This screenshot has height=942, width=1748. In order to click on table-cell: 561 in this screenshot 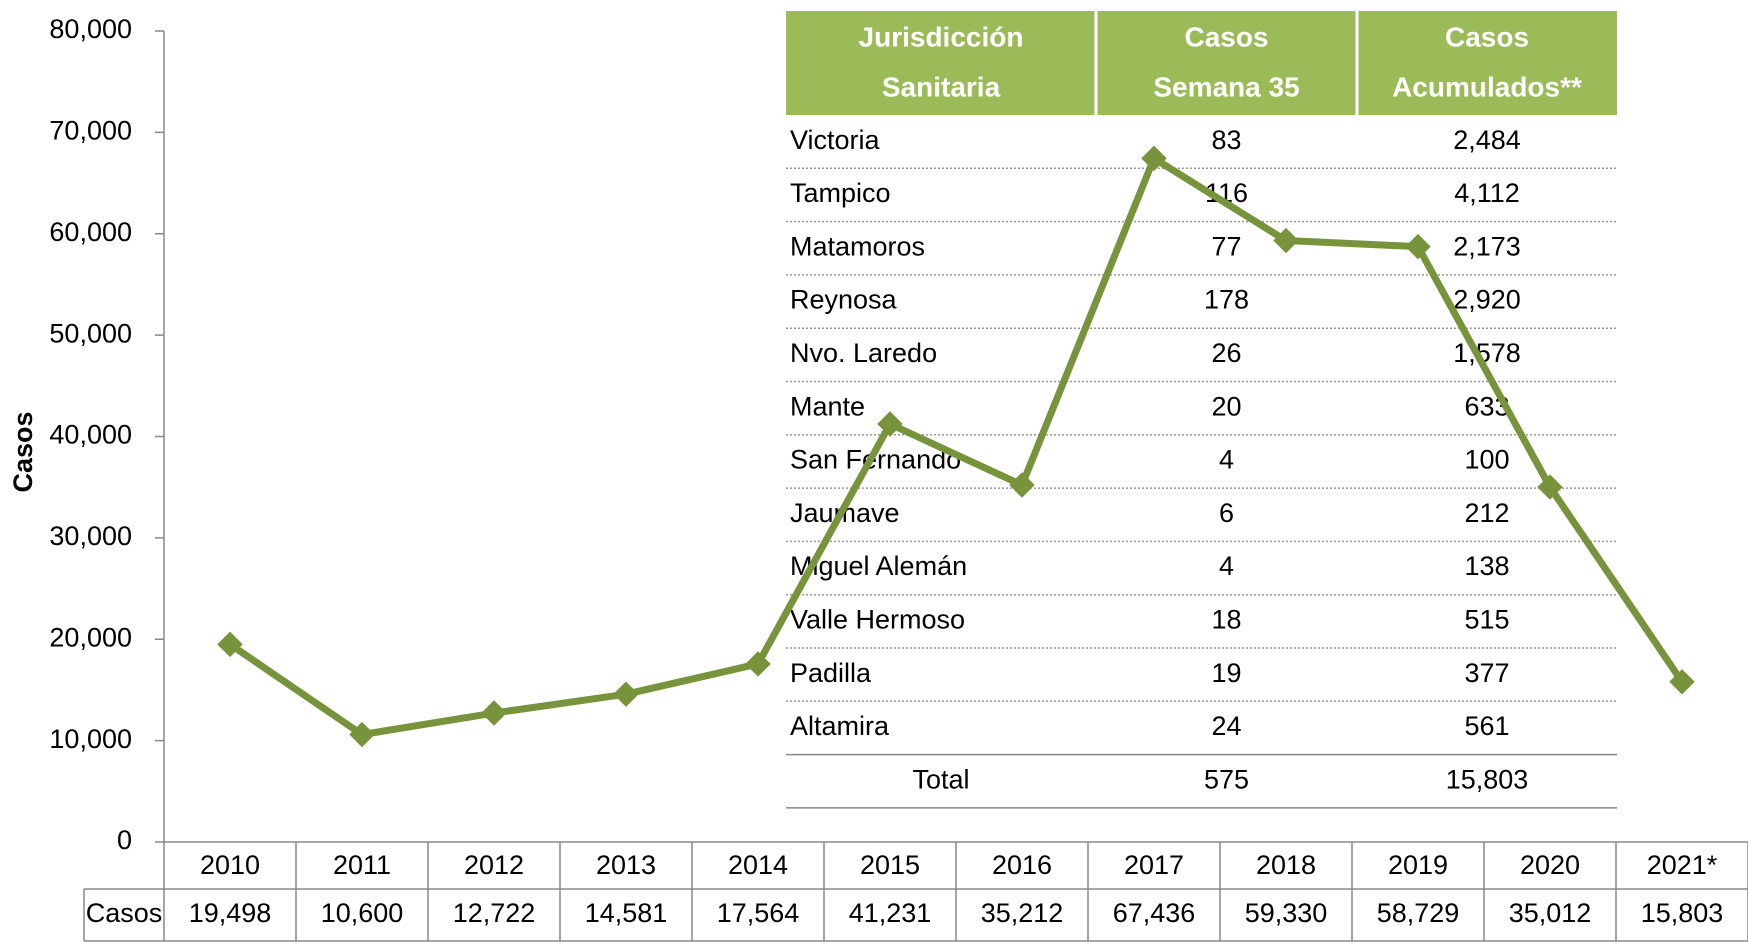, I will do `click(1486, 726)`.